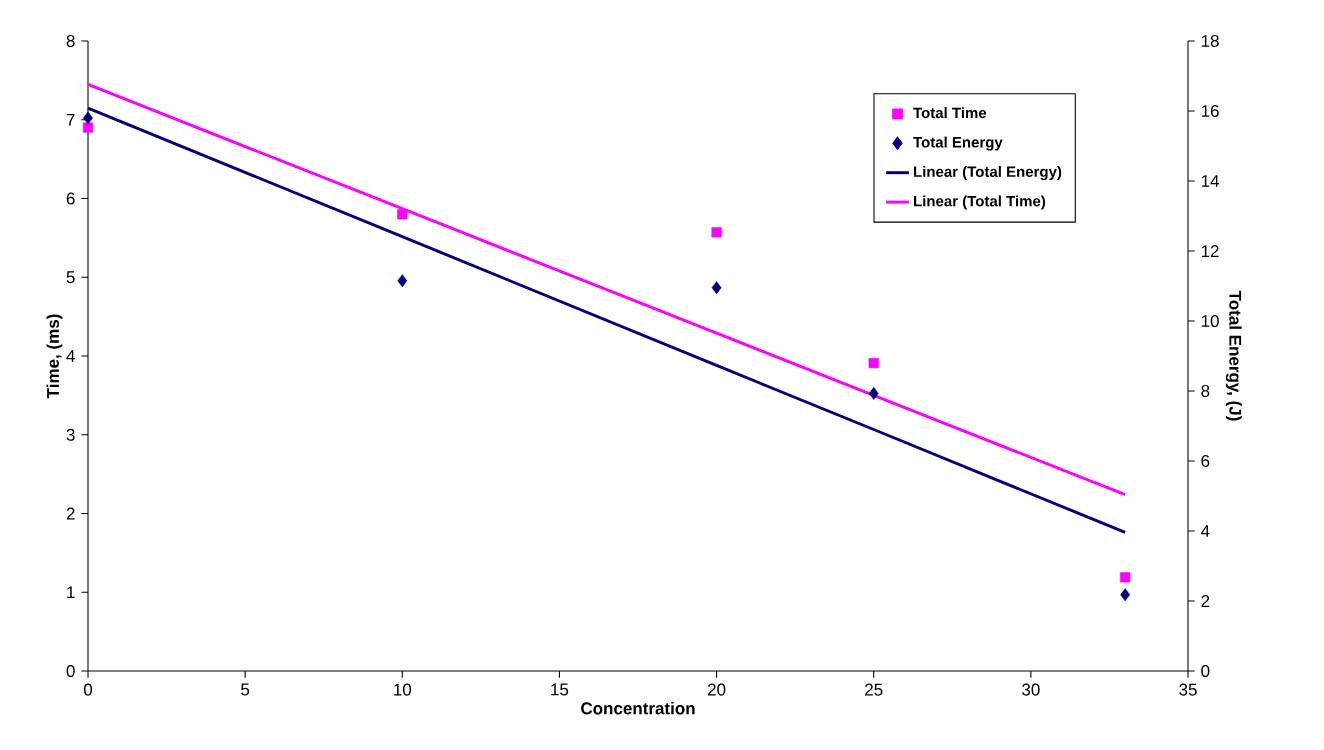  Describe the element at coordinates (874, 689) in the screenshot. I see `x-tick-label: 25` at that location.